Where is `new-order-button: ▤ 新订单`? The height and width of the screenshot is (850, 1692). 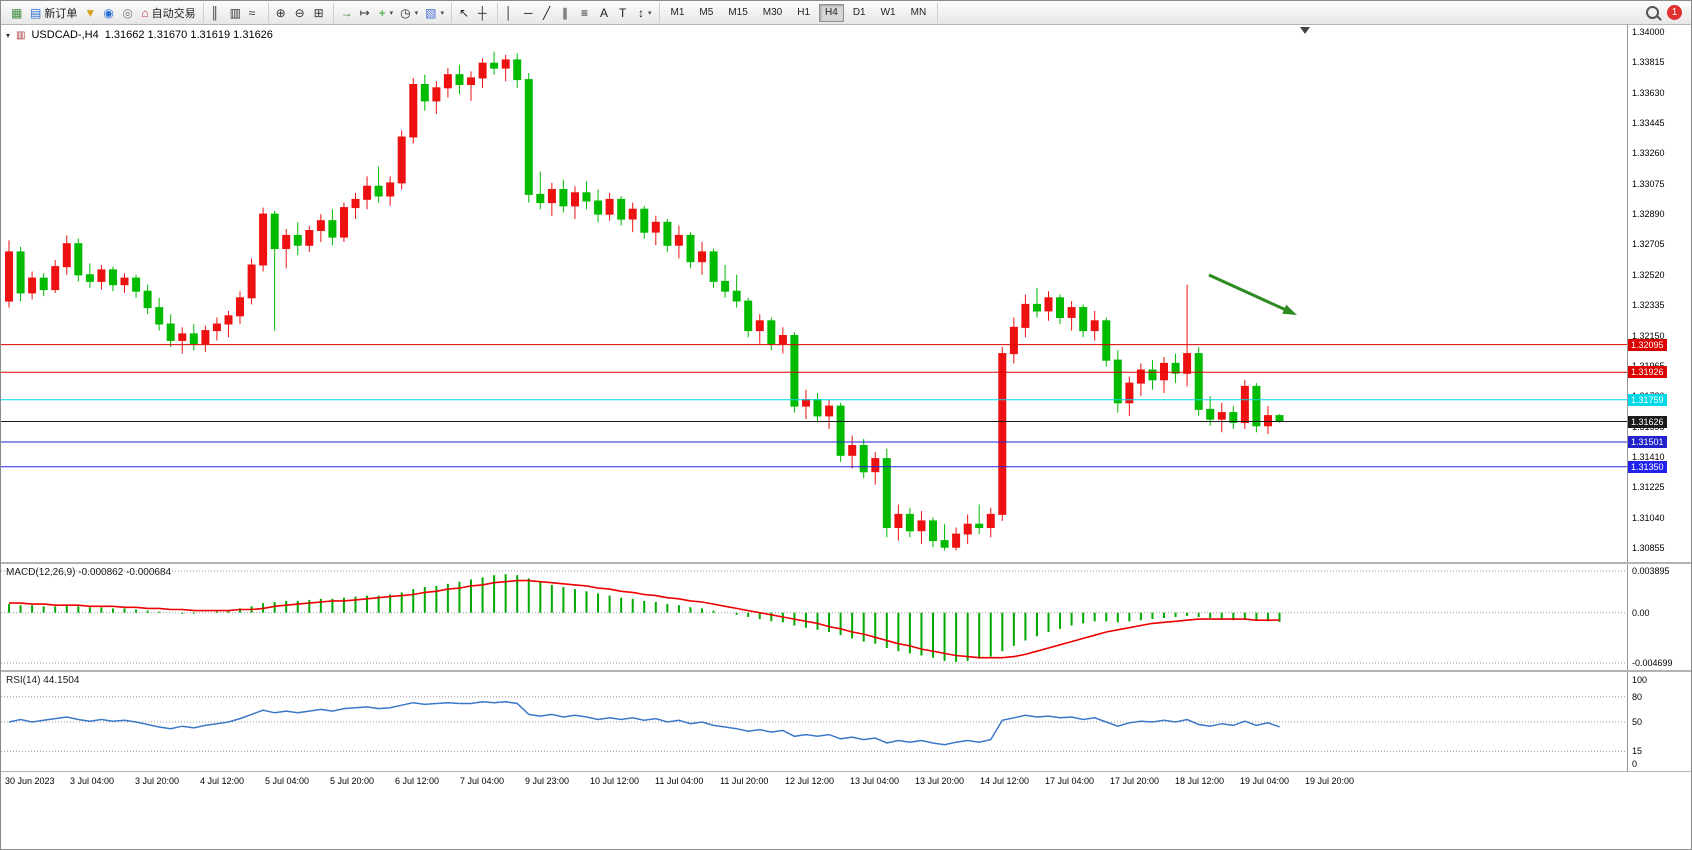
new-order-button: ▤ 新订单 is located at coordinates (53, 13).